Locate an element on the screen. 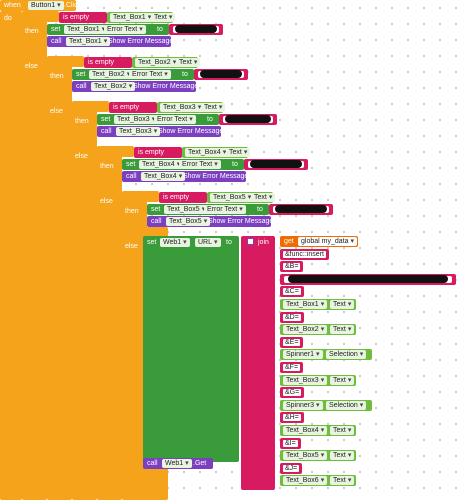  join-string-4: &C= is located at coordinates (292, 292).